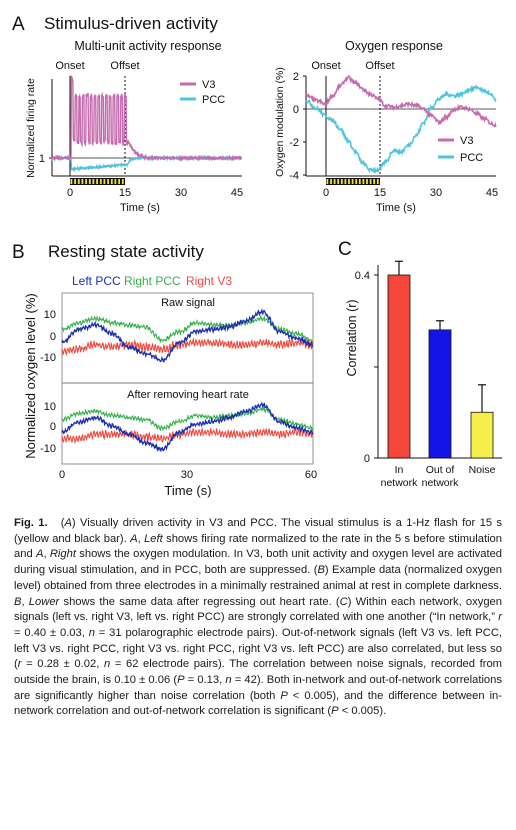  I want to click on a-left-xtick-0: 0, so click(70, 193).